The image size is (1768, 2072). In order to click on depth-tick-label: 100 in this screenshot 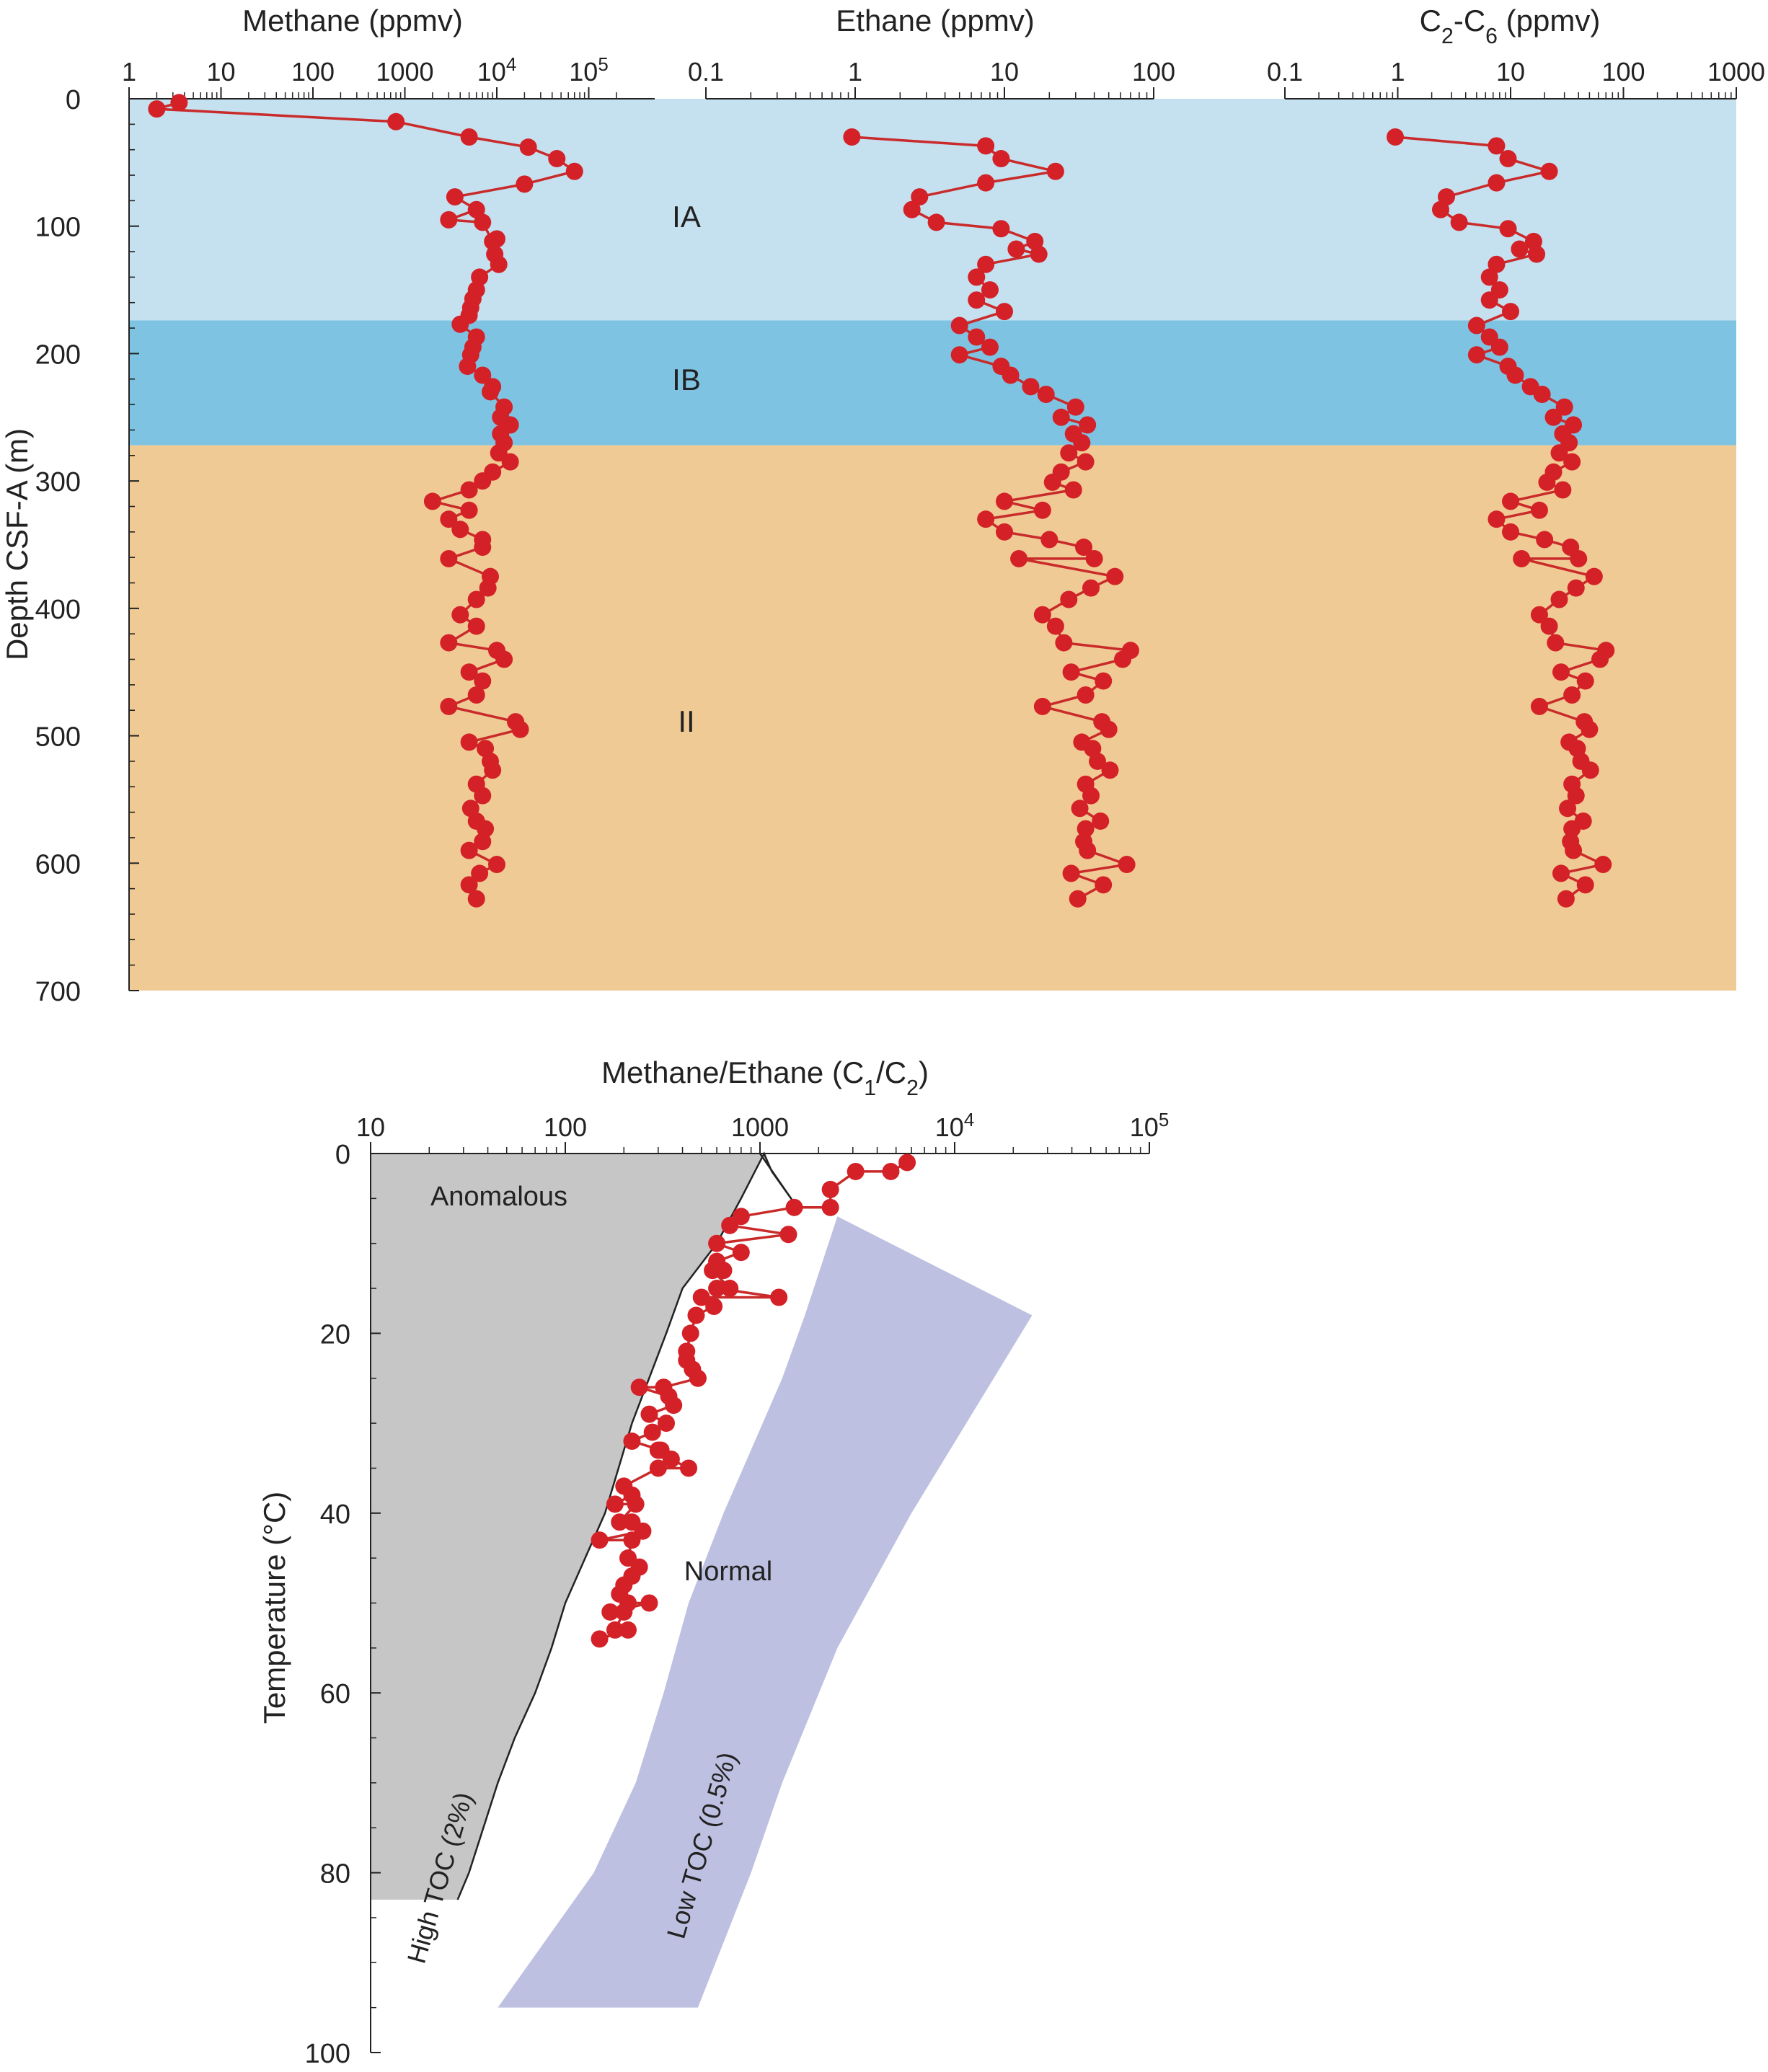, I will do `click(58, 228)`.